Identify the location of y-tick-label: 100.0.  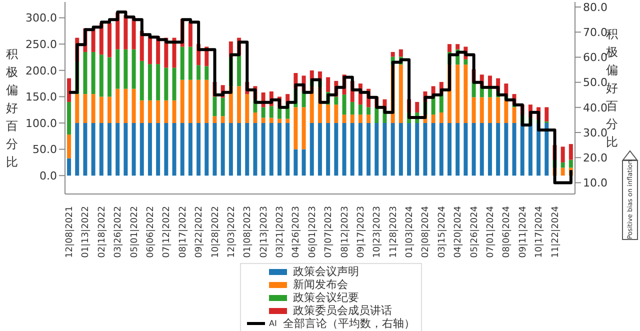
(41, 123).